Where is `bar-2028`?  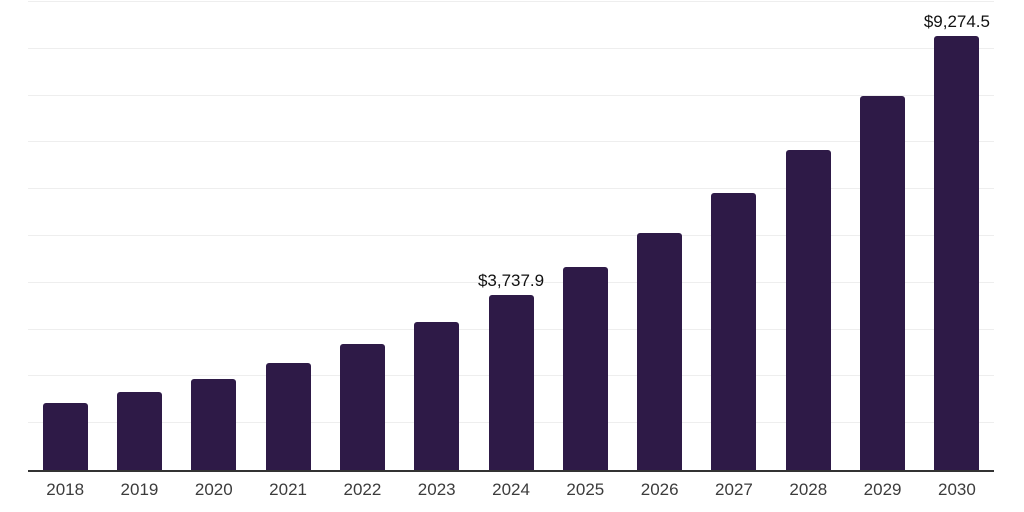
bar-2028 is located at coordinates (808, 310).